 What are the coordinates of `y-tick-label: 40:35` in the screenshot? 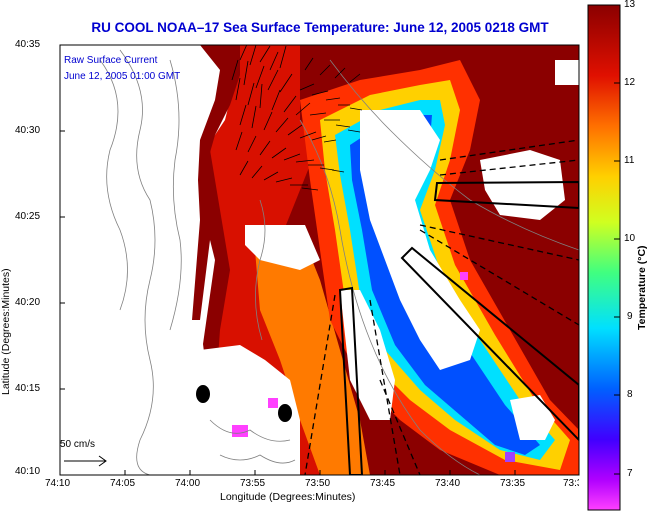 It's located at (28, 44).